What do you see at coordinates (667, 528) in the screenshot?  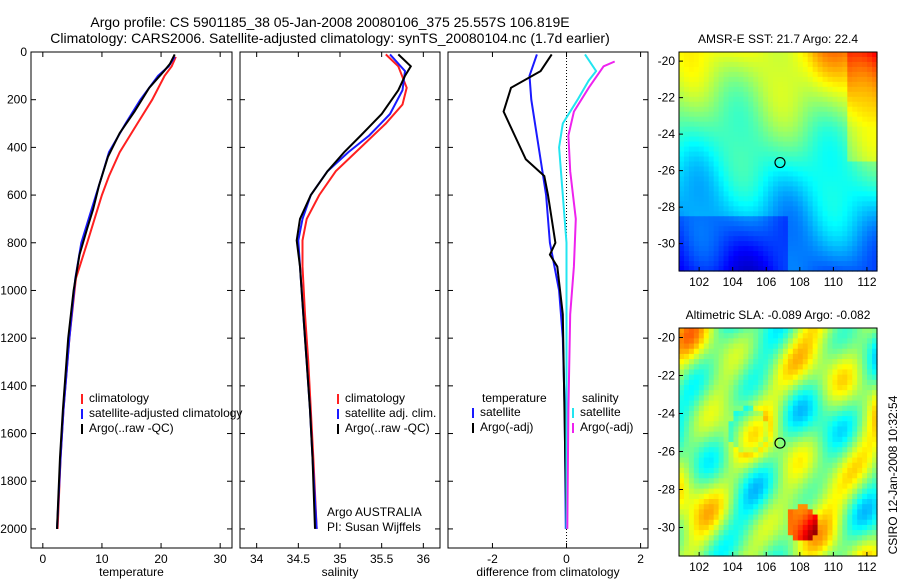 I see `map-y-tick-label: -30` at bounding box center [667, 528].